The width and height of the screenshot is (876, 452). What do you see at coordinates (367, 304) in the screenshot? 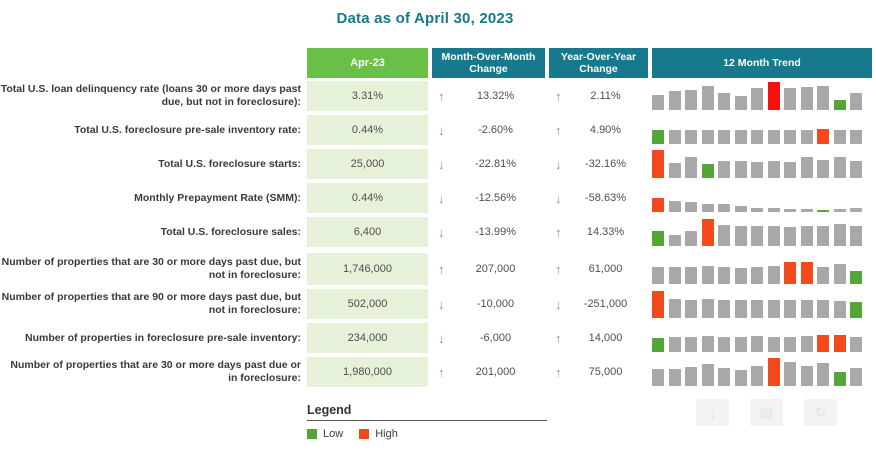
I see `current-value-cell: 502,000` at bounding box center [367, 304].